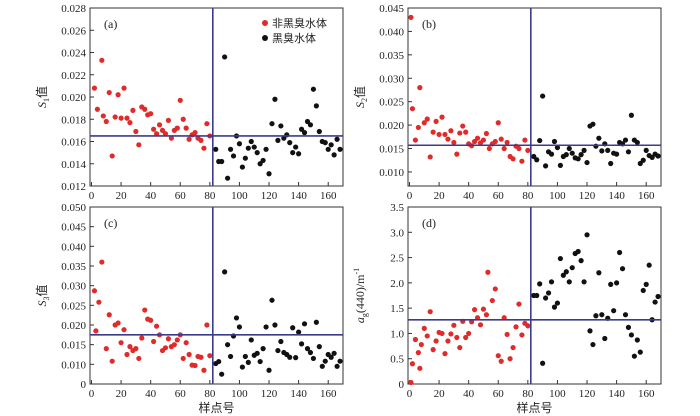 The height and width of the screenshot is (416, 700). I want to click on x-tick-label: 160, so click(646, 196).